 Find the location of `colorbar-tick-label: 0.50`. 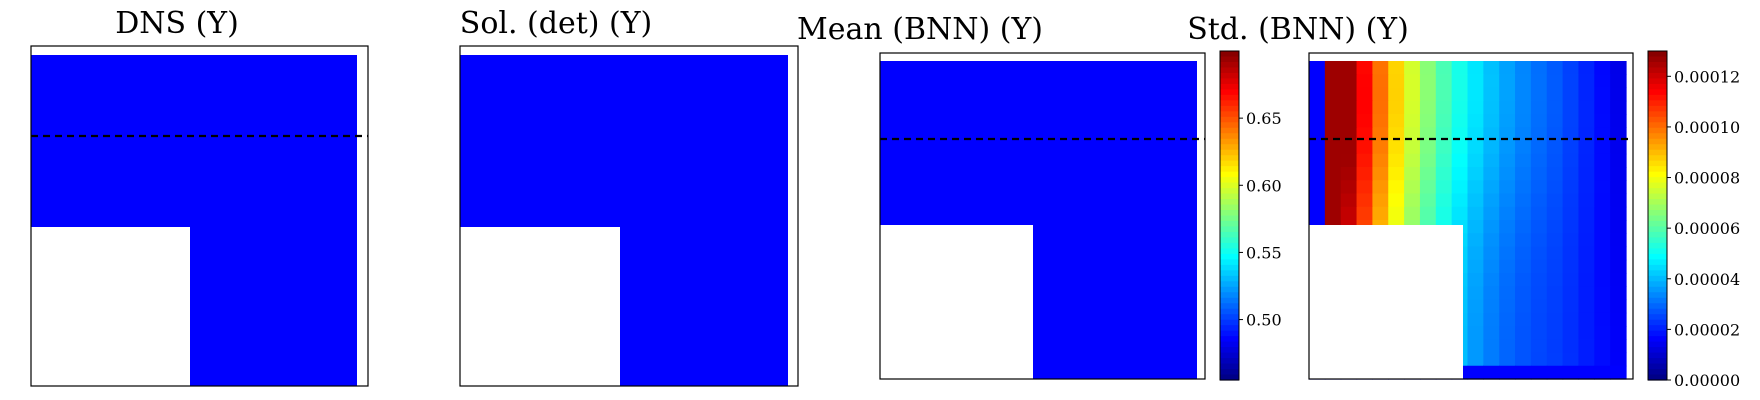

colorbar-tick-label: 0.50 is located at coordinates (1264, 320).